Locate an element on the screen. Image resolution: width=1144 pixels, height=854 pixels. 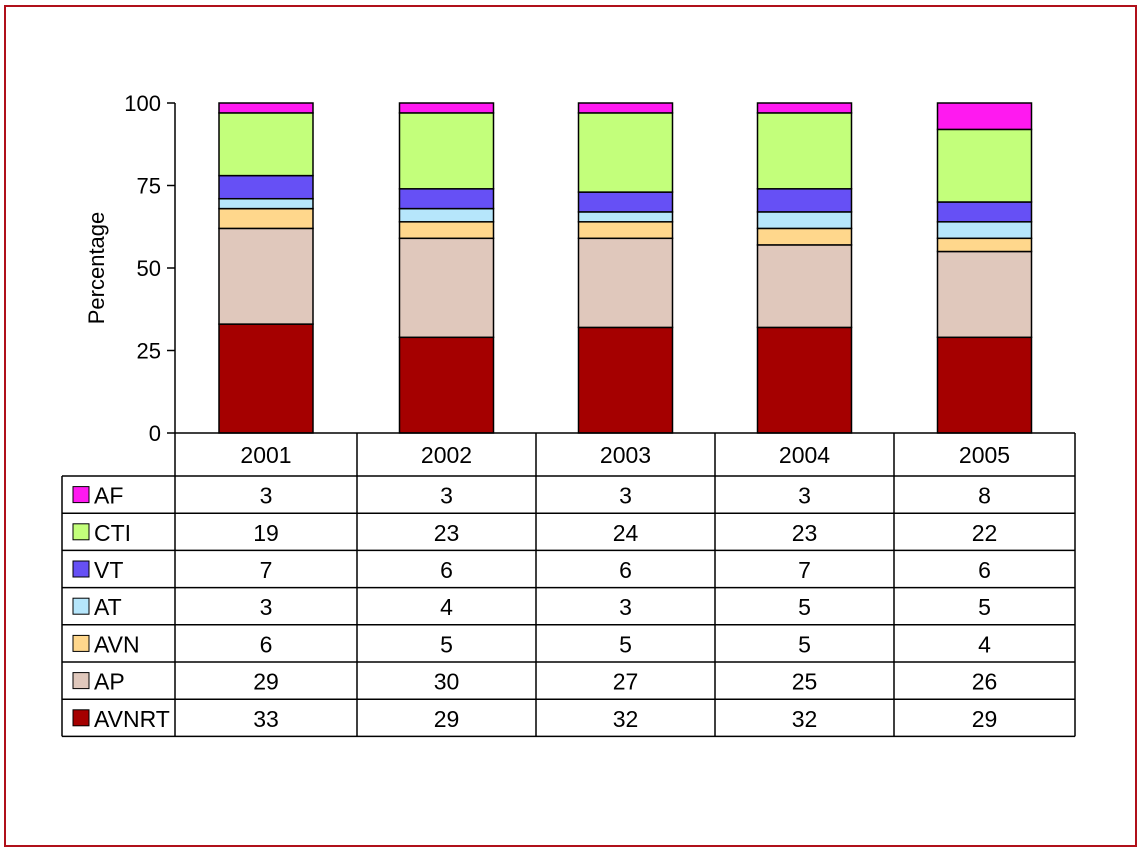
bar-segment-avn-2005 is located at coordinates (984, 245).